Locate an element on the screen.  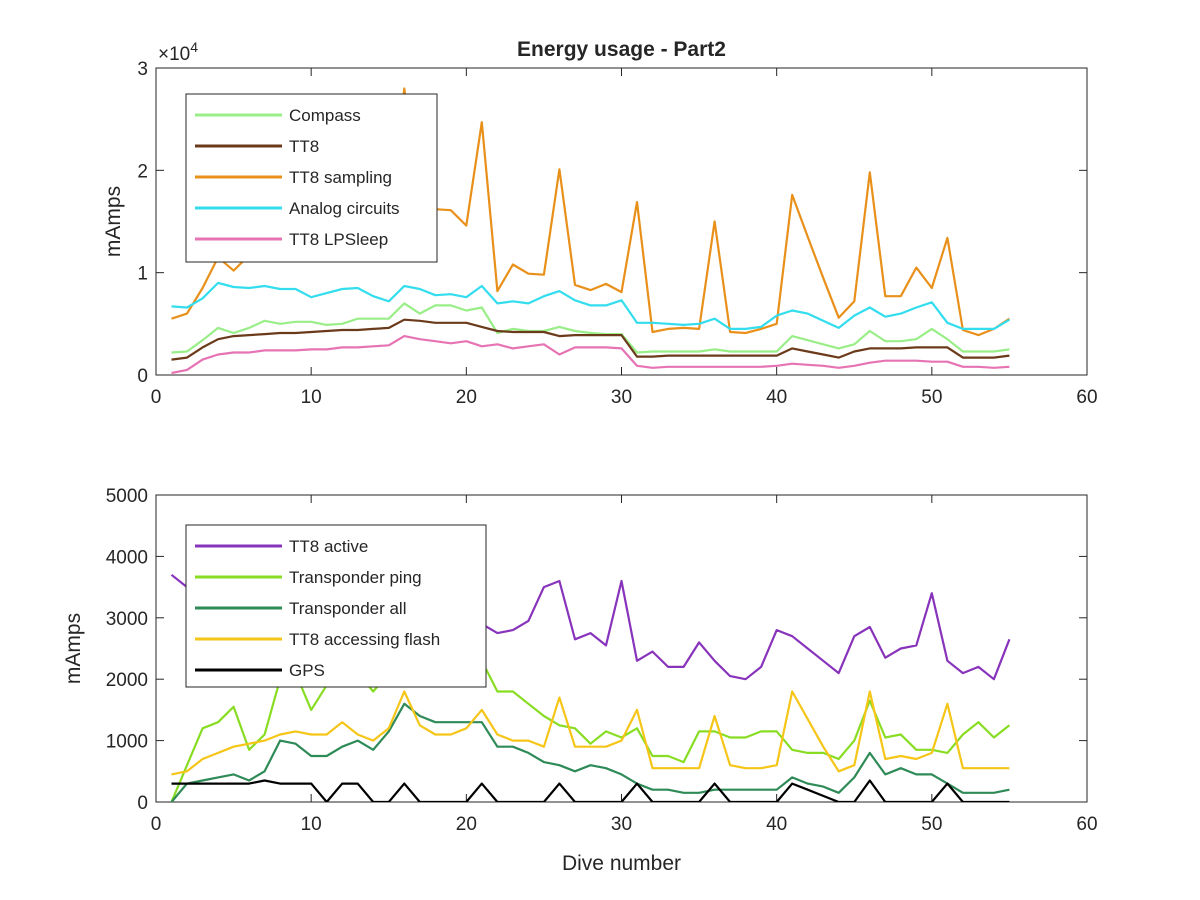
y-tick-label: 2000 is located at coordinates (127, 680).